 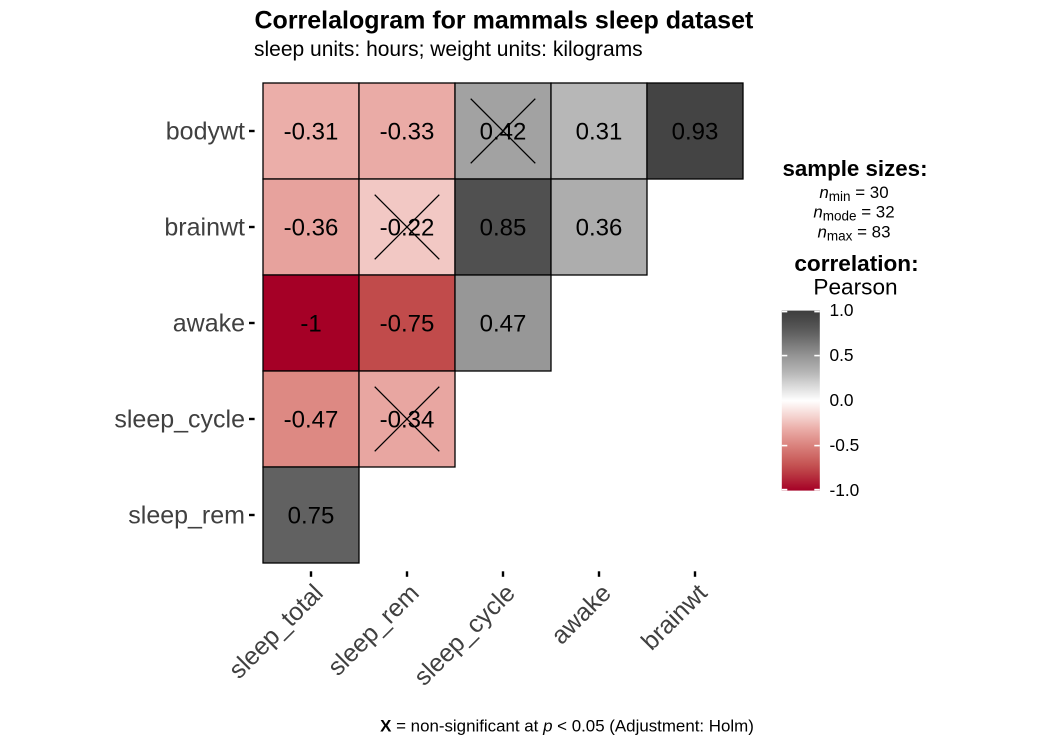 What do you see at coordinates (407, 132) in the screenshot?
I see `svg-text: -0.33` at bounding box center [407, 132].